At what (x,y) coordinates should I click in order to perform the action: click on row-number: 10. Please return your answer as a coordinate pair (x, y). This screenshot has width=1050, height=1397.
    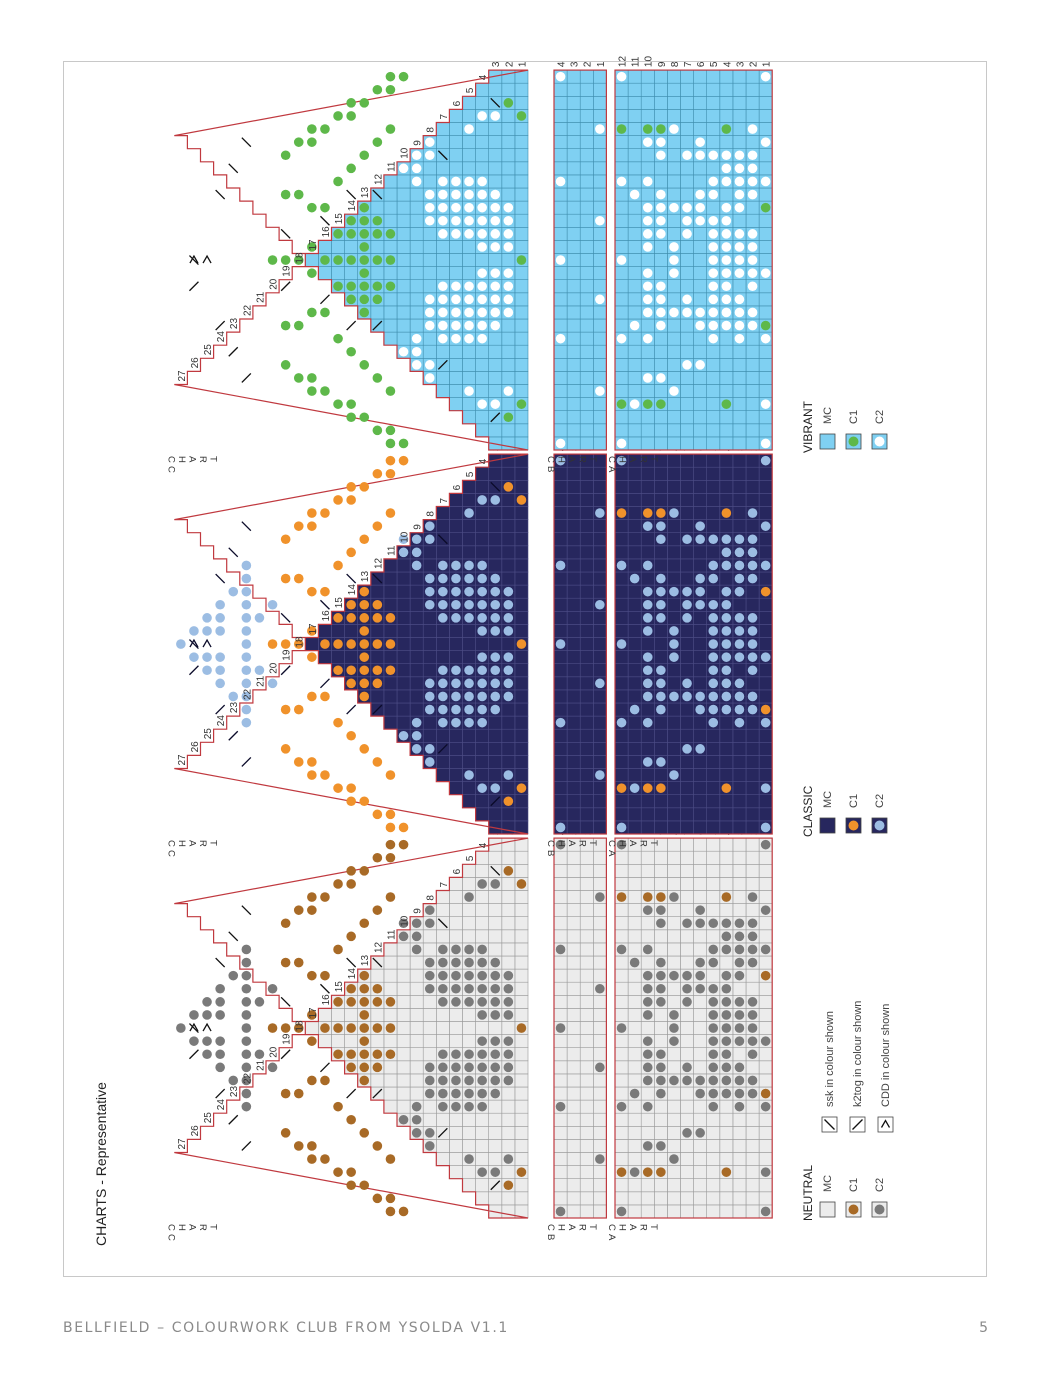
    Looking at the image, I should click on (649, 62).